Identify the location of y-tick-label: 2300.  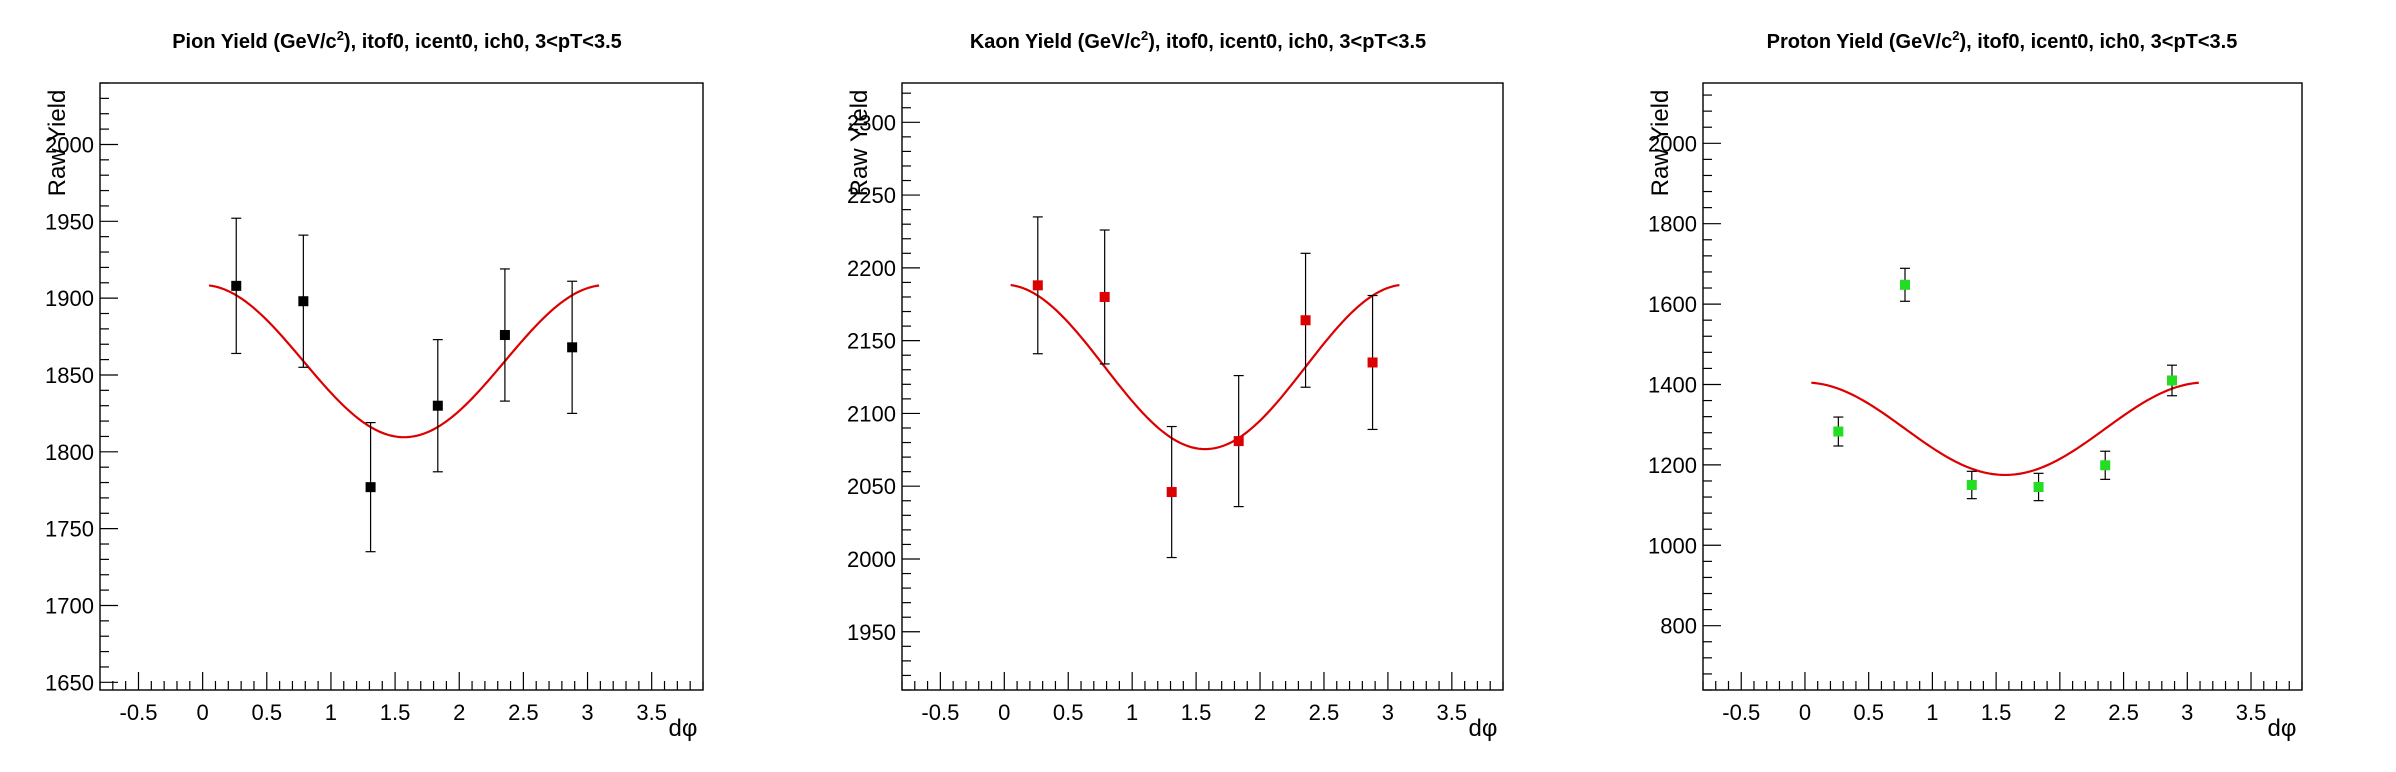
(871, 122).